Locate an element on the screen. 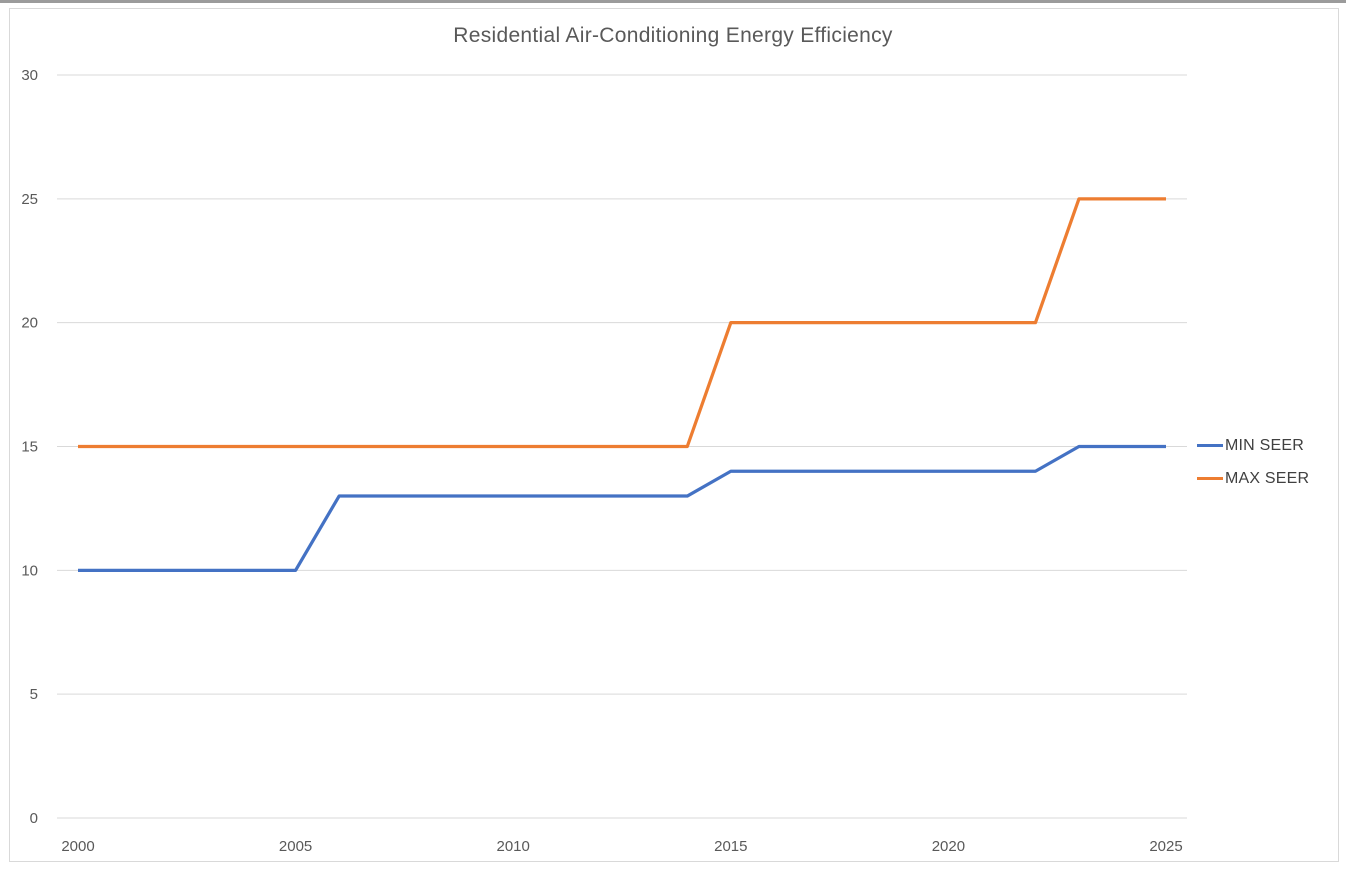 The height and width of the screenshot is (876, 1346). x-axis-tick-label: 2010 is located at coordinates (513, 846).